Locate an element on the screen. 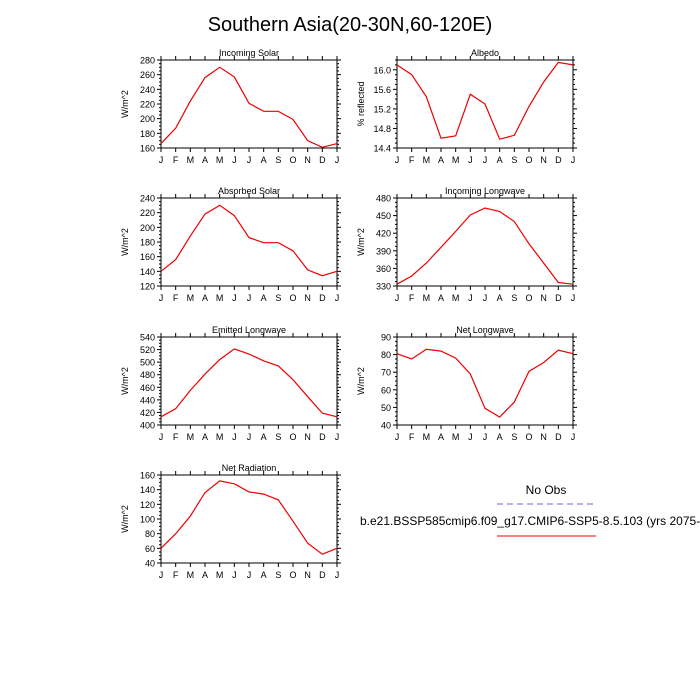  y-tick-label: 50 is located at coordinates (386, 408).